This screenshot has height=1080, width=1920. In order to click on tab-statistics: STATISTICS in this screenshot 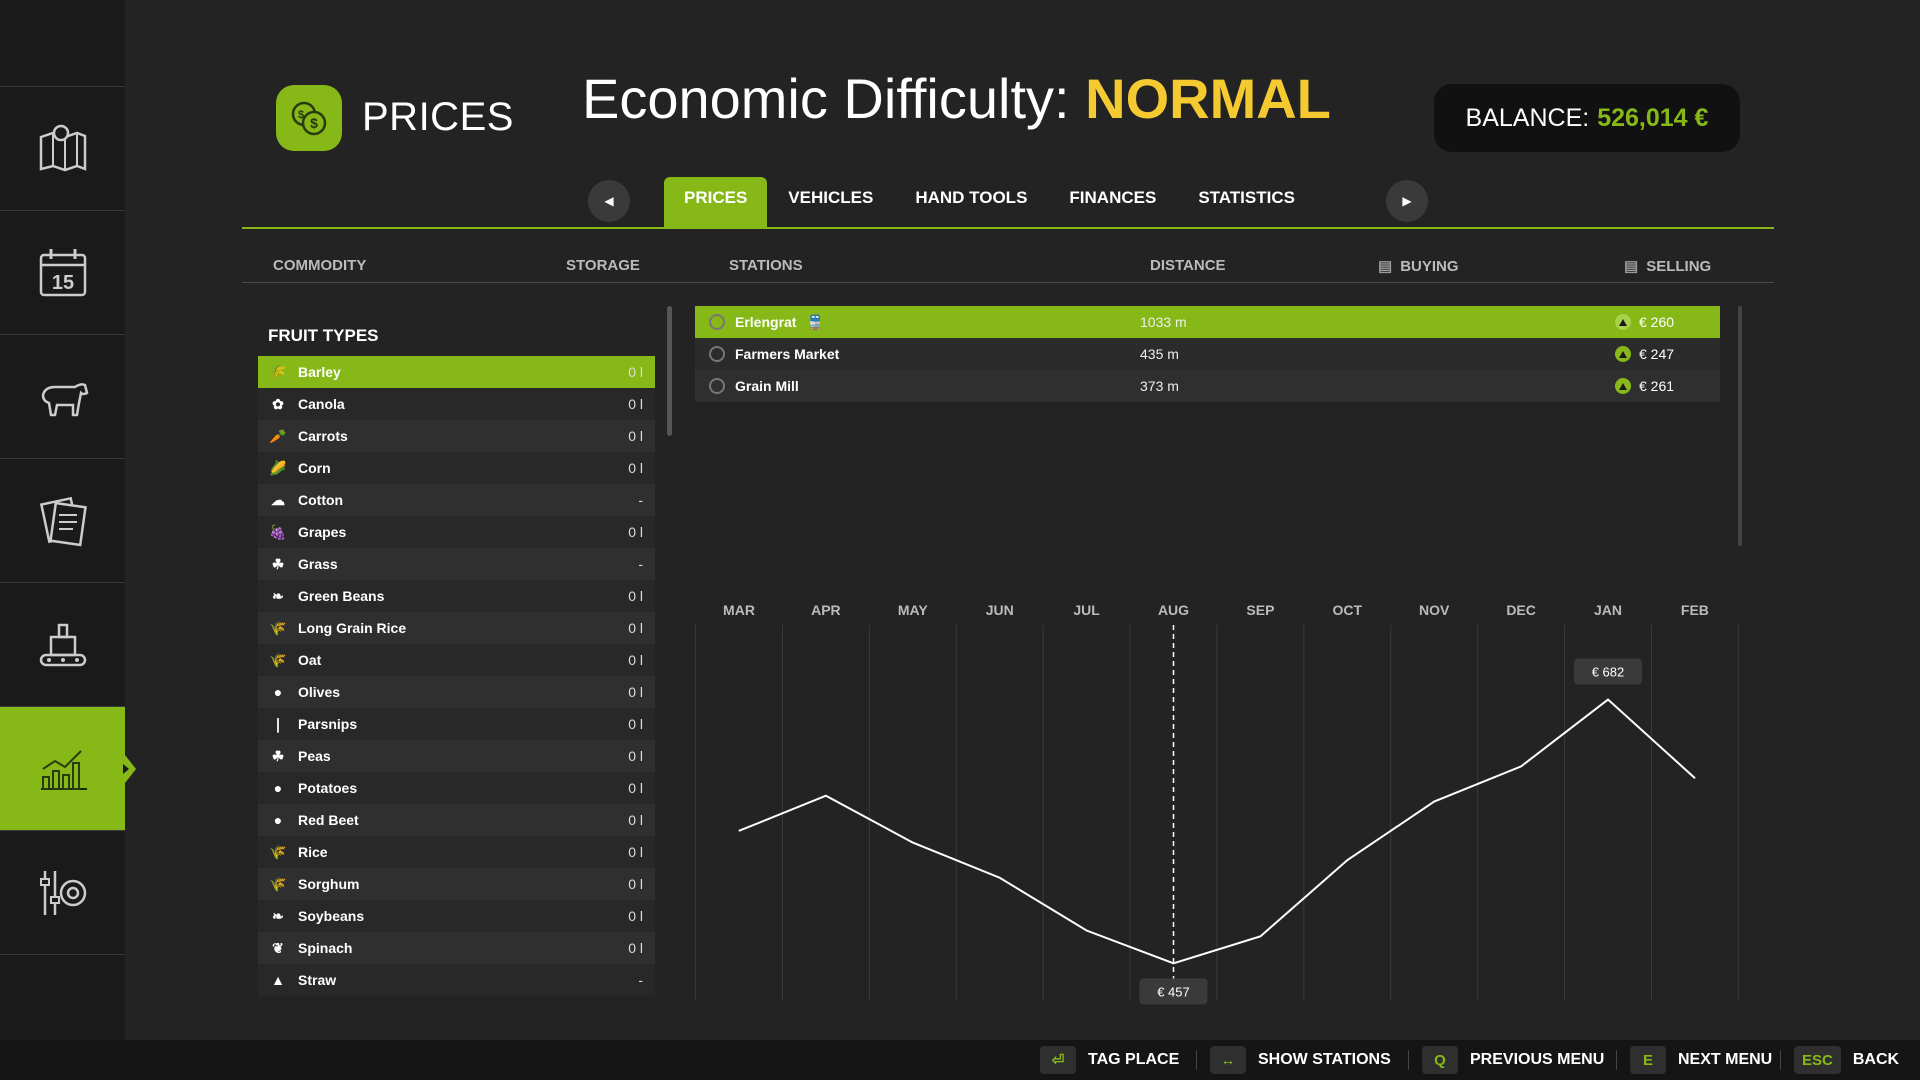, I will do `click(1246, 197)`.